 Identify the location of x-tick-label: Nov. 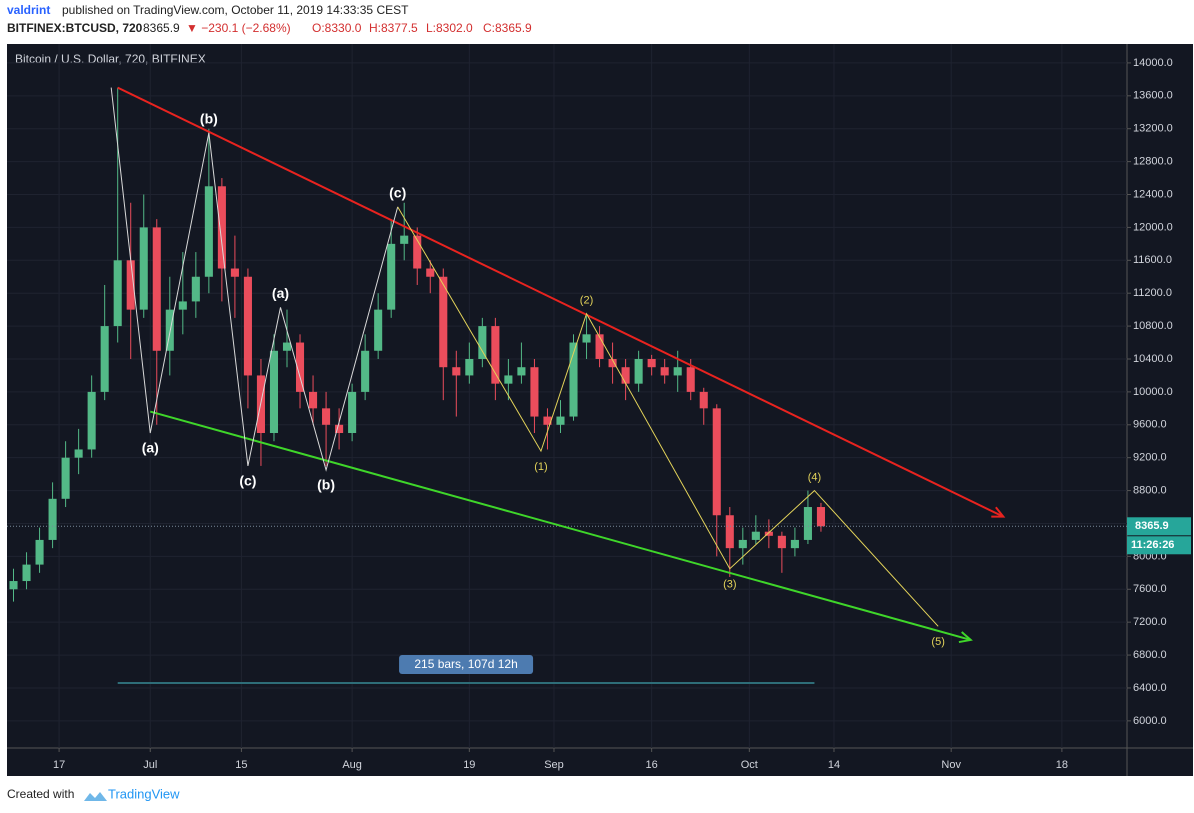
(951, 765).